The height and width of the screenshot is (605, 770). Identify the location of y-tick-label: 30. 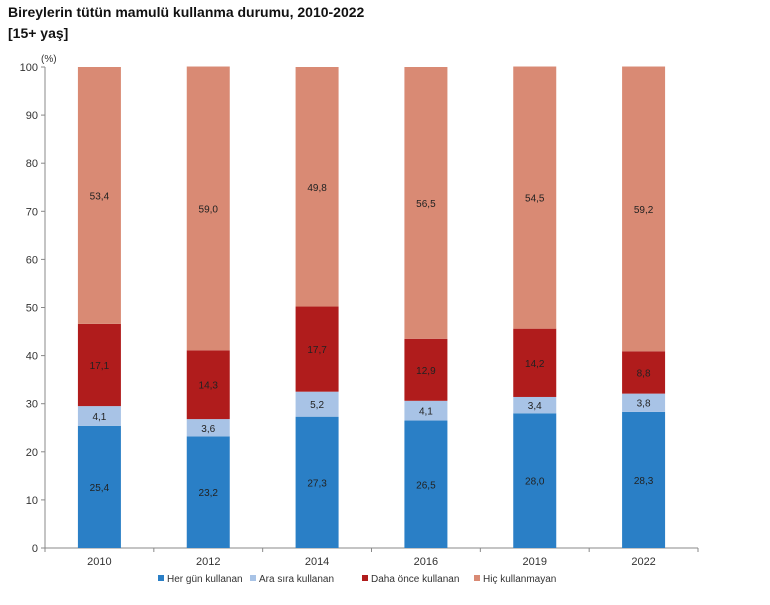
(32, 405).